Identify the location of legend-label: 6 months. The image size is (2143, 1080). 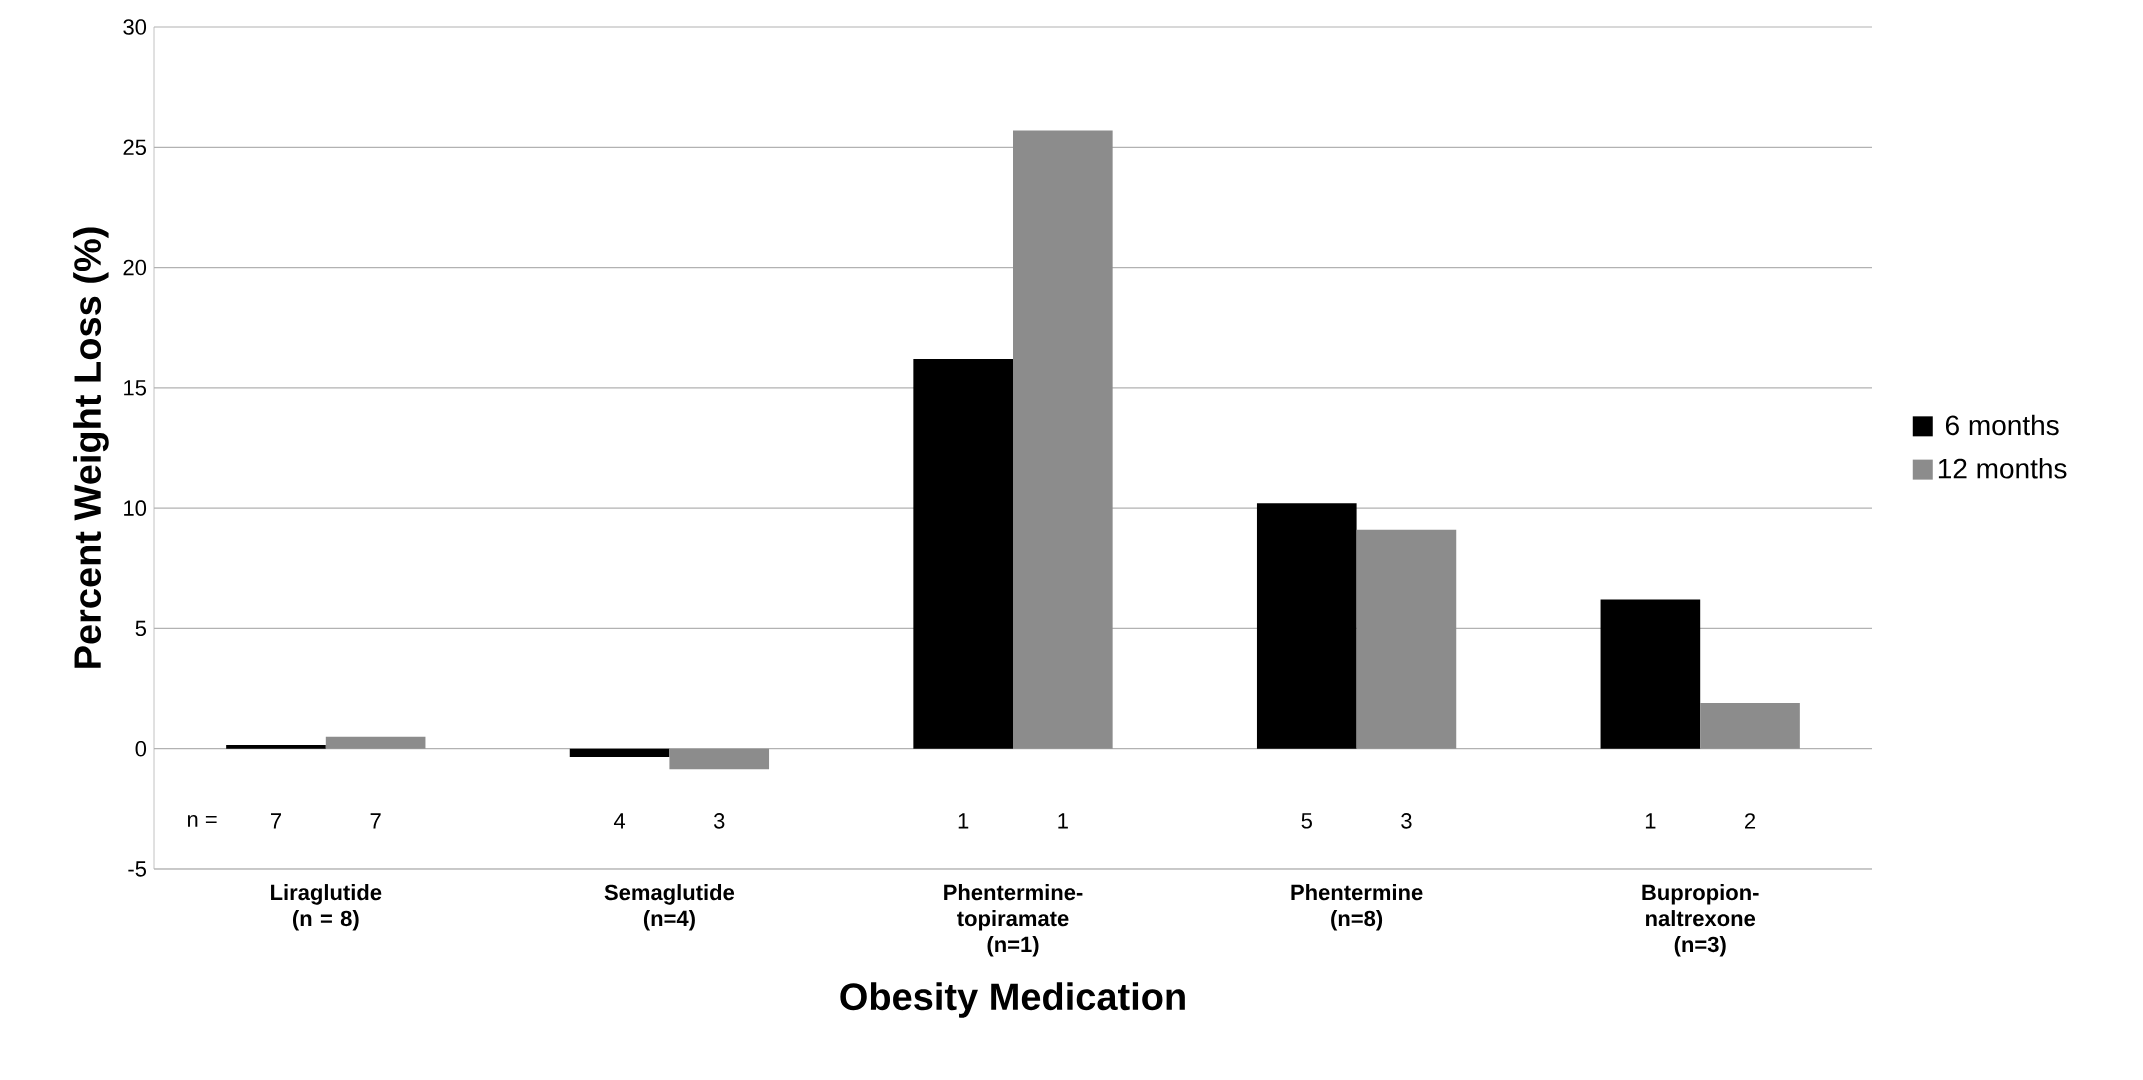
(2002, 425).